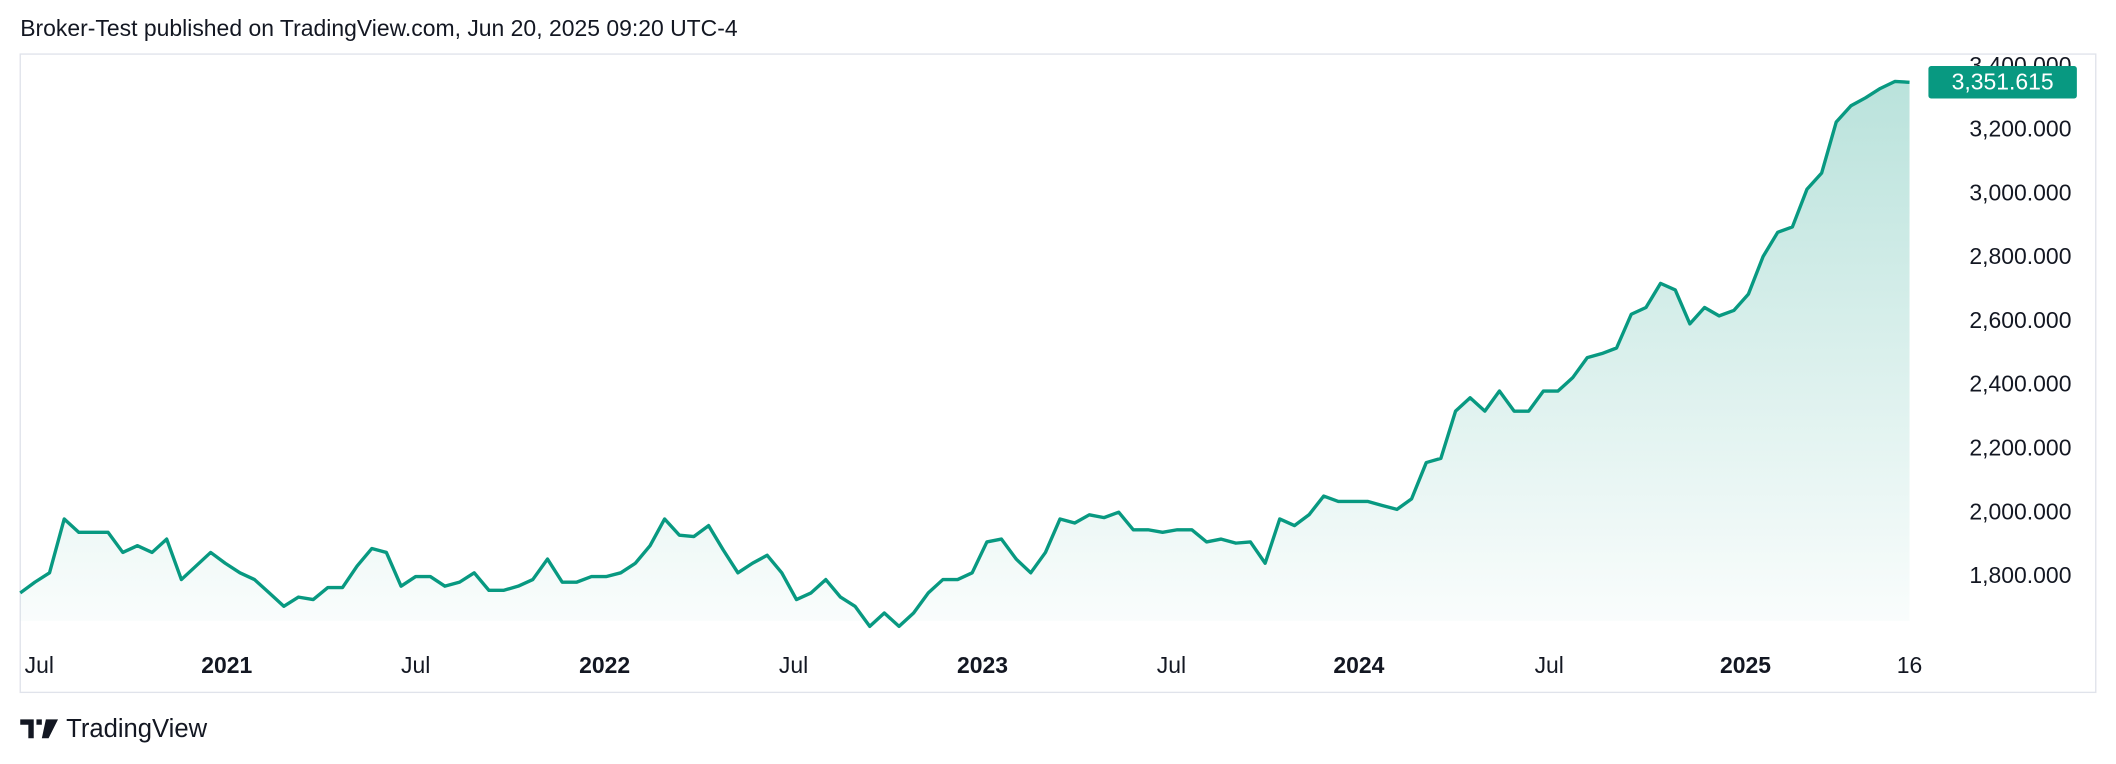 Image resolution: width=2116 pixels, height=764 pixels. I want to click on y-tick-label: 1,800.000, so click(2020, 575).